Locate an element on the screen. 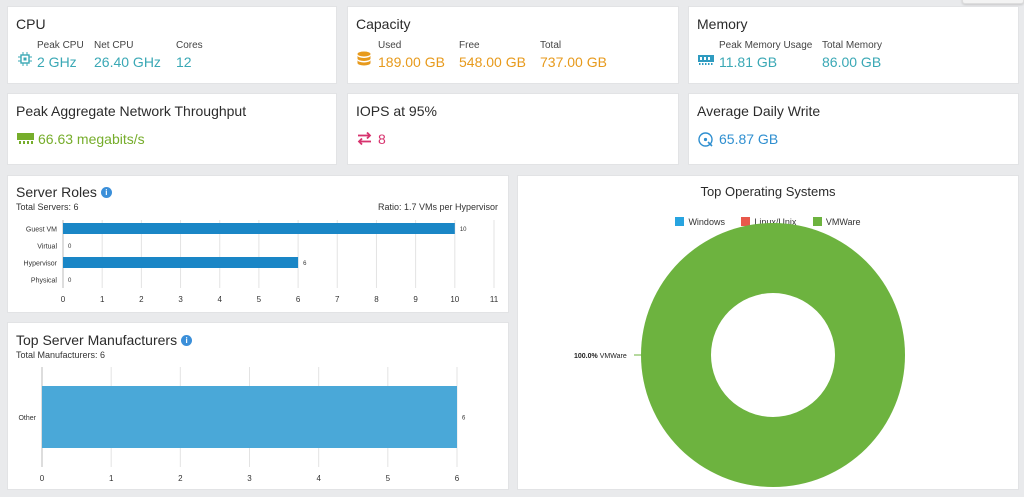 This screenshot has width=1024, height=497. free-label: Free is located at coordinates (469, 45).